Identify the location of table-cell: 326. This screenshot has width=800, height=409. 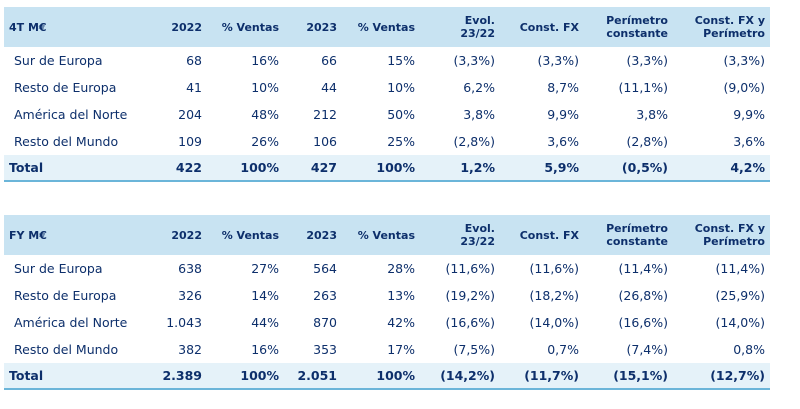
(190, 295).